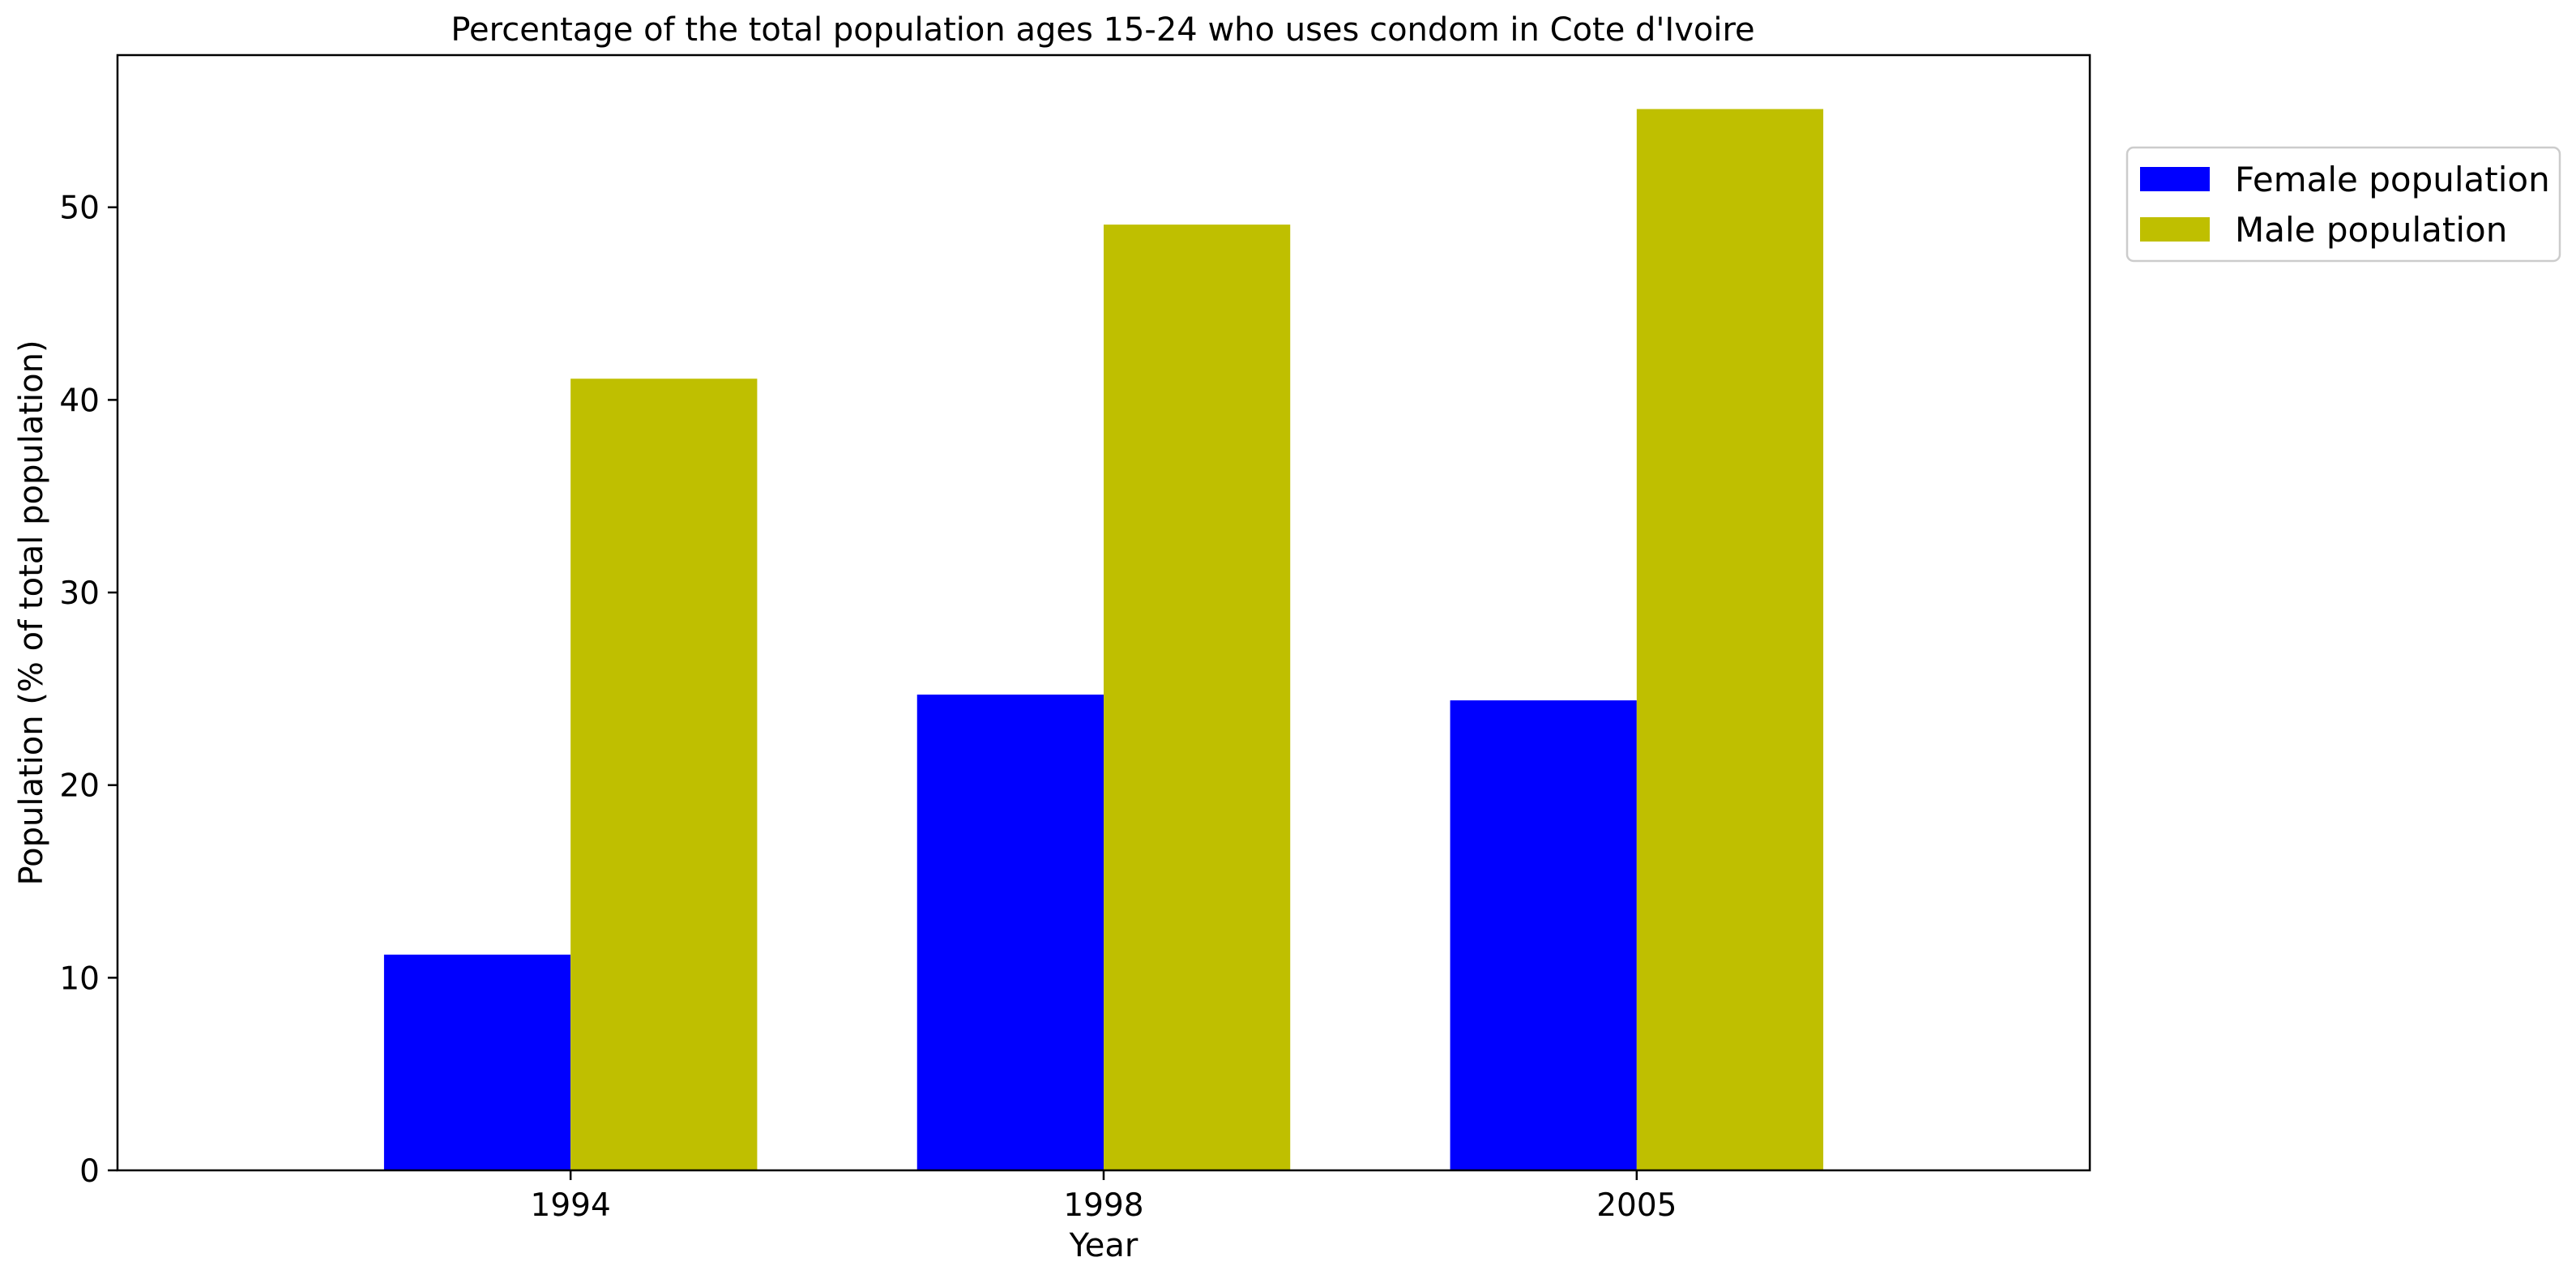 This screenshot has width=2576, height=1283. I want to click on y-tick-label: 30, so click(79, 593).